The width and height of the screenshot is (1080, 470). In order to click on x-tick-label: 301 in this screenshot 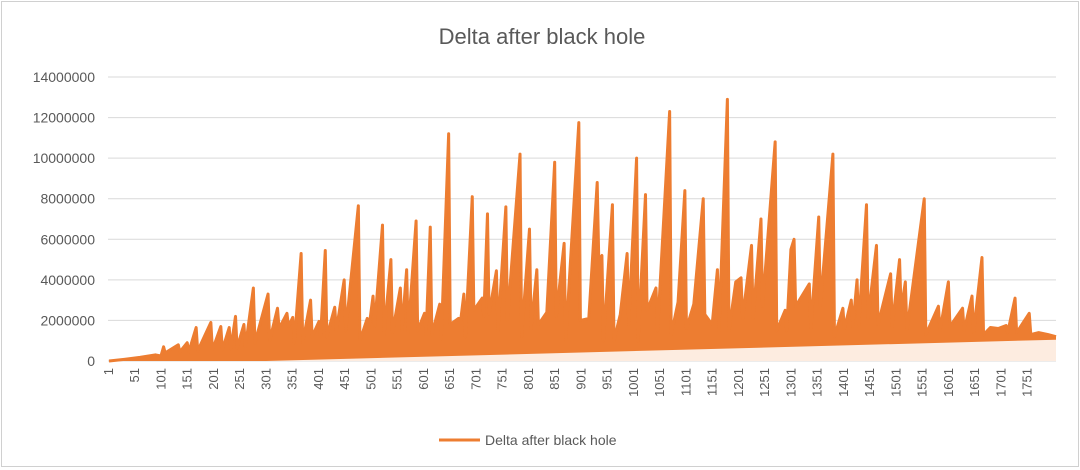, I will do `click(265, 379)`.